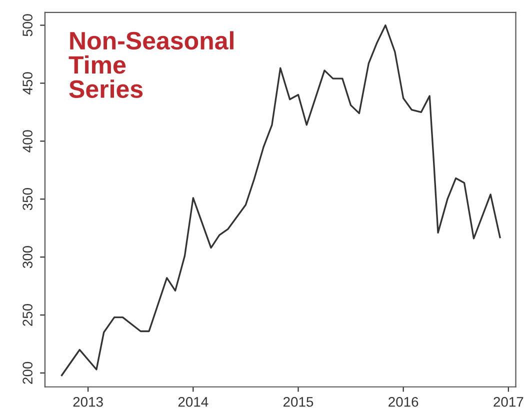 This screenshot has height=416, width=529. I want to click on x-tick-label: 2014, so click(193, 401).